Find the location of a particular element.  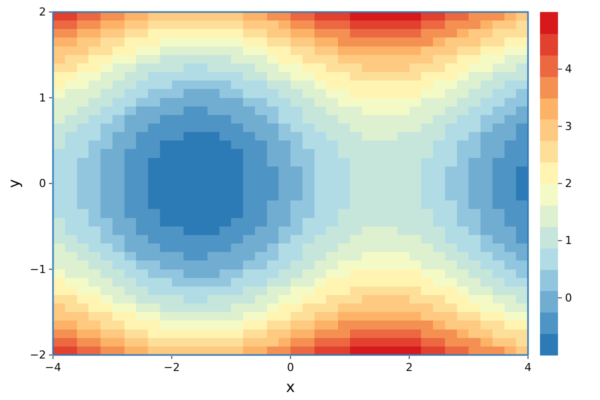

y-tick-label: −2 is located at coordinates (38, 355).